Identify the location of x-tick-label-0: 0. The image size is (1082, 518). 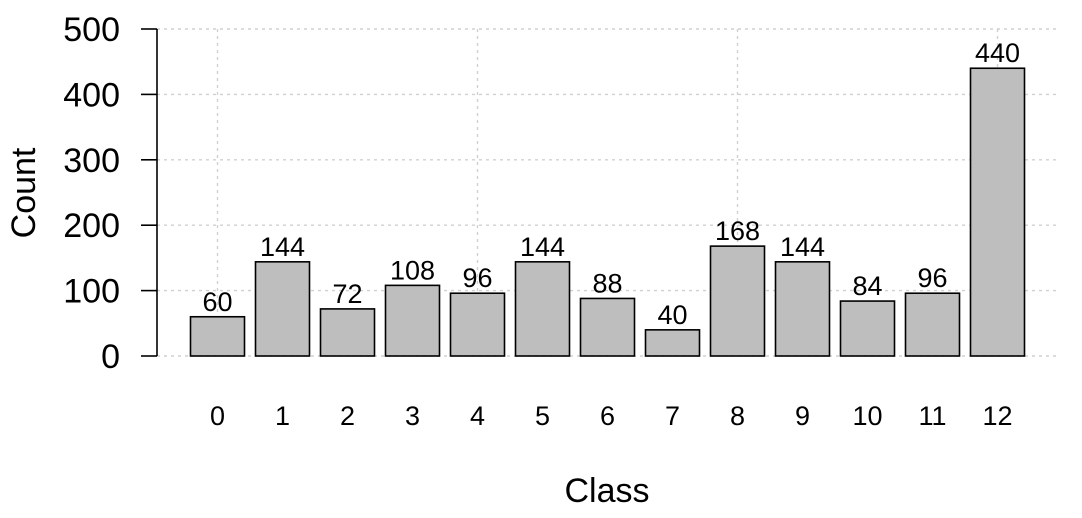
(217, 416).